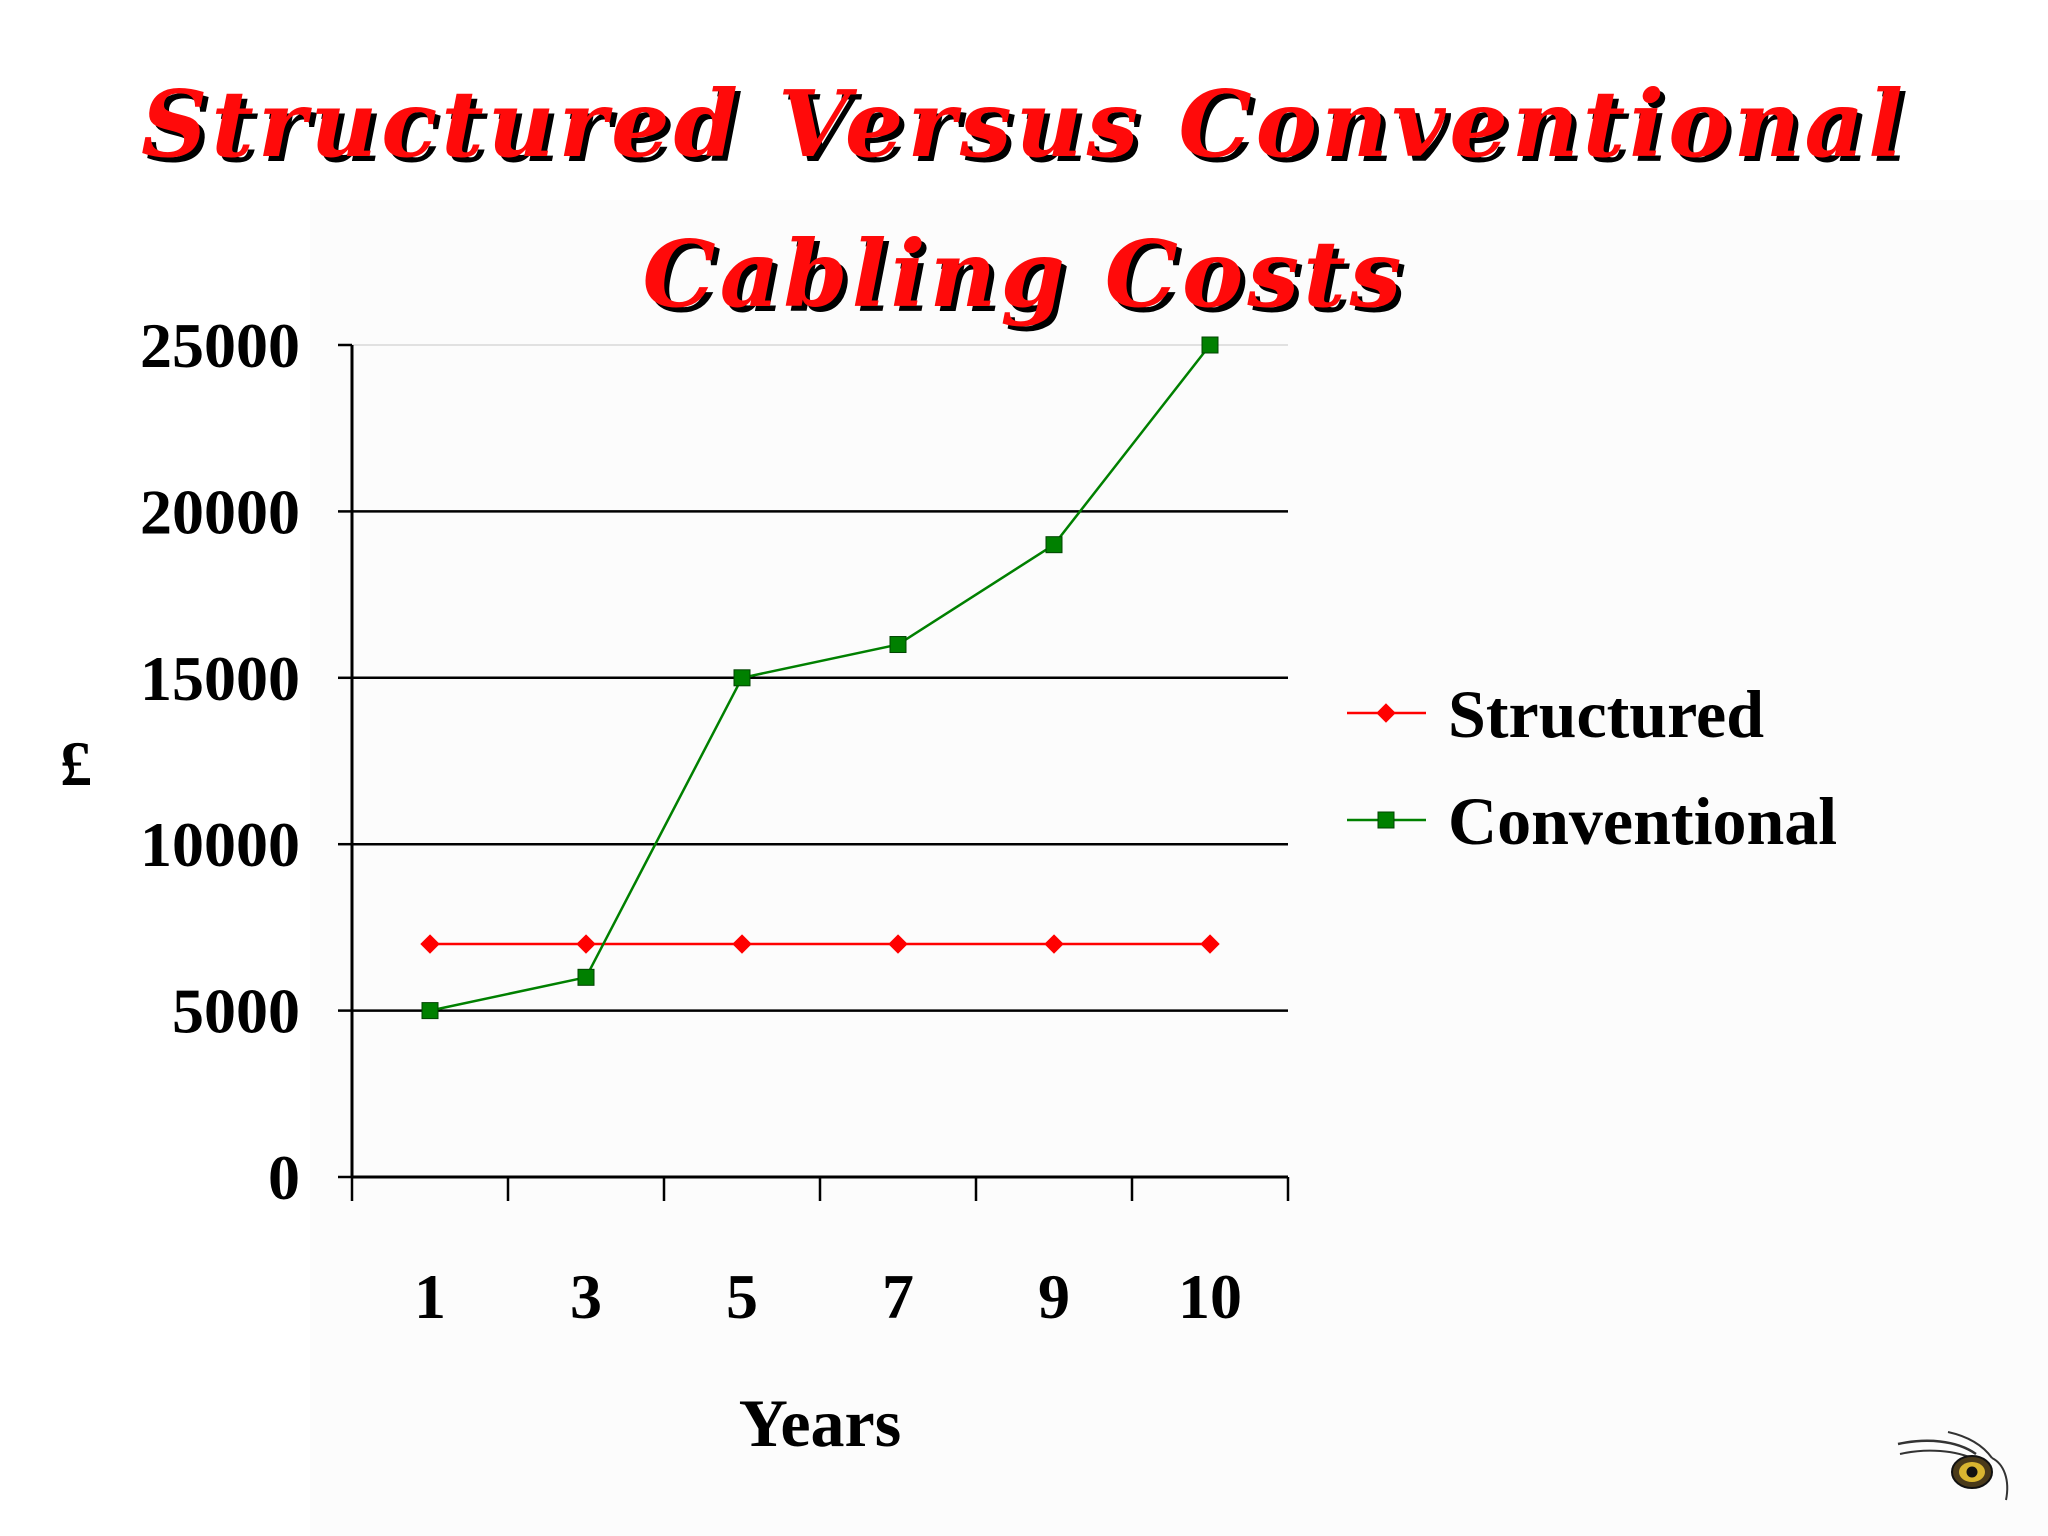  What do you see at coordinates (898, 1296) in the screenshot?
I see `x-tick-label: 7` at bounding box center [898, 1296].